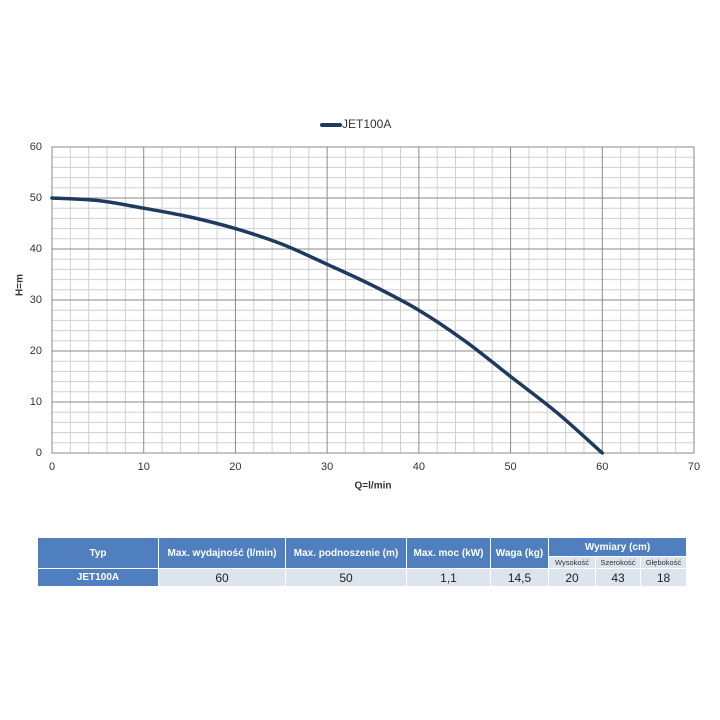  Describe the element at coordinates (618, 562) in the screenshot. I see `subheader-cell: Szerokość` at that location.